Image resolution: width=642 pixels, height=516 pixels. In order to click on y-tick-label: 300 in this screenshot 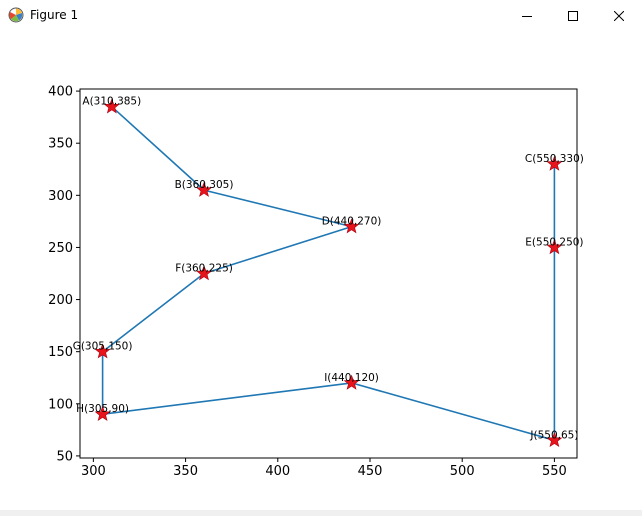, I will do `click(60, 196)`.